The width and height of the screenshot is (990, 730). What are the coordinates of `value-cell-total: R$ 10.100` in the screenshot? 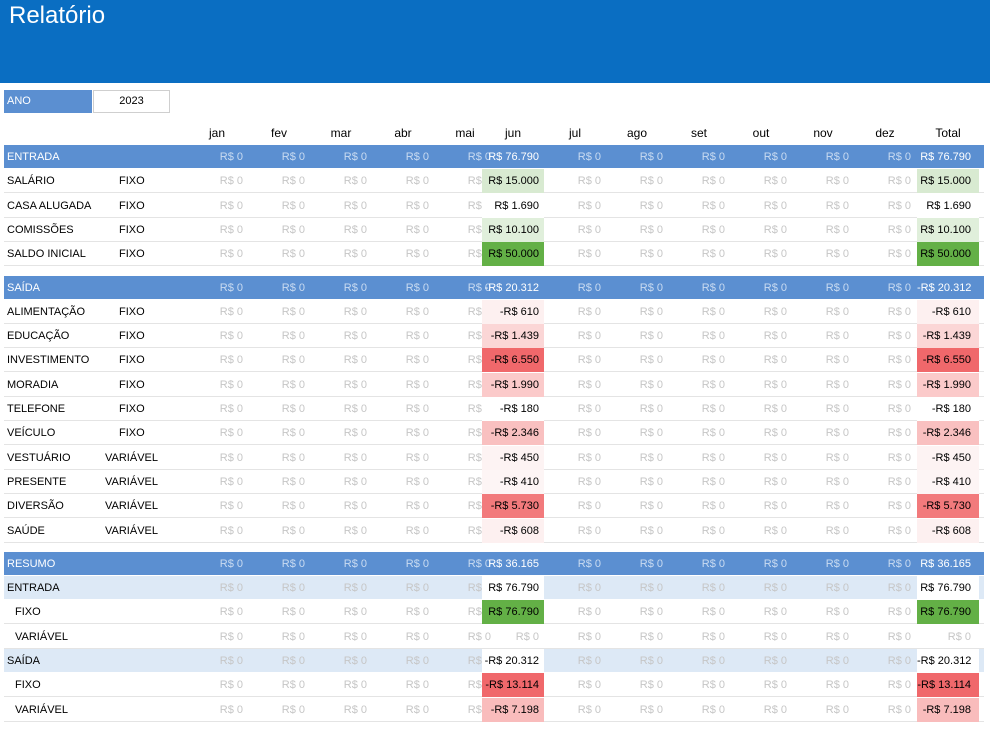 It's located at (948, 229).